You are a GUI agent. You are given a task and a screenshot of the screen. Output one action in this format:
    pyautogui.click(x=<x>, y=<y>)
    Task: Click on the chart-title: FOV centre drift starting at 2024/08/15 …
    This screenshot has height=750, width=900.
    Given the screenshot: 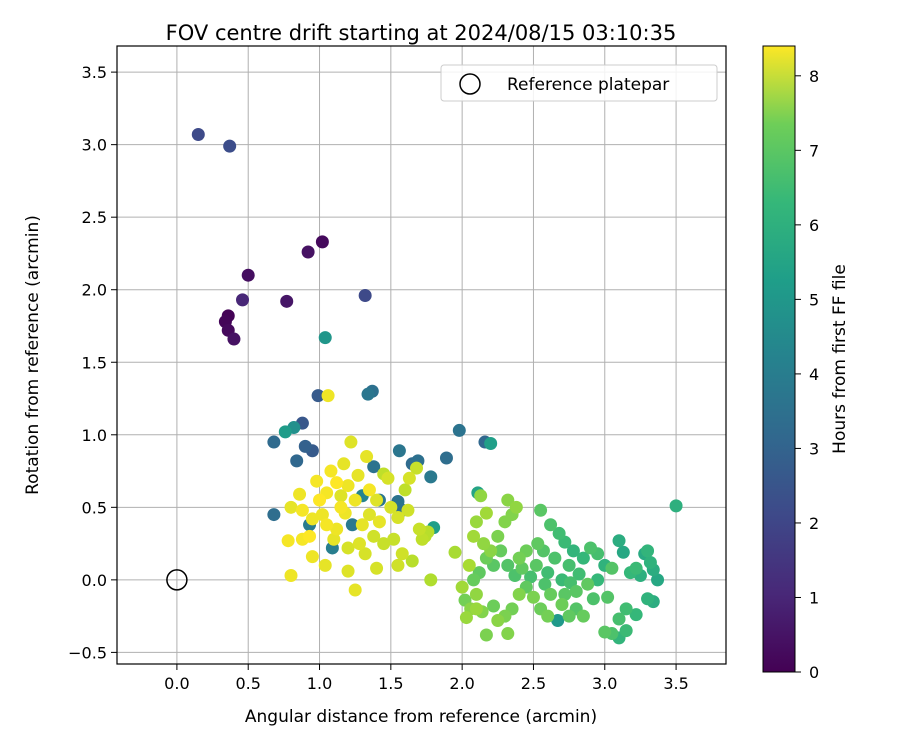 What is the action you would take?
    pyautogui.click(x=421, y=33)
    